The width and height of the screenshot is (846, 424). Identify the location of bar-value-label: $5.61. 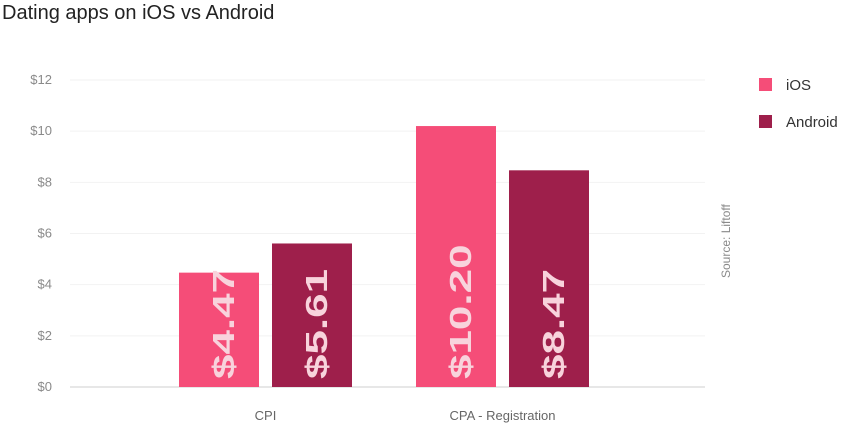
(317, 324).